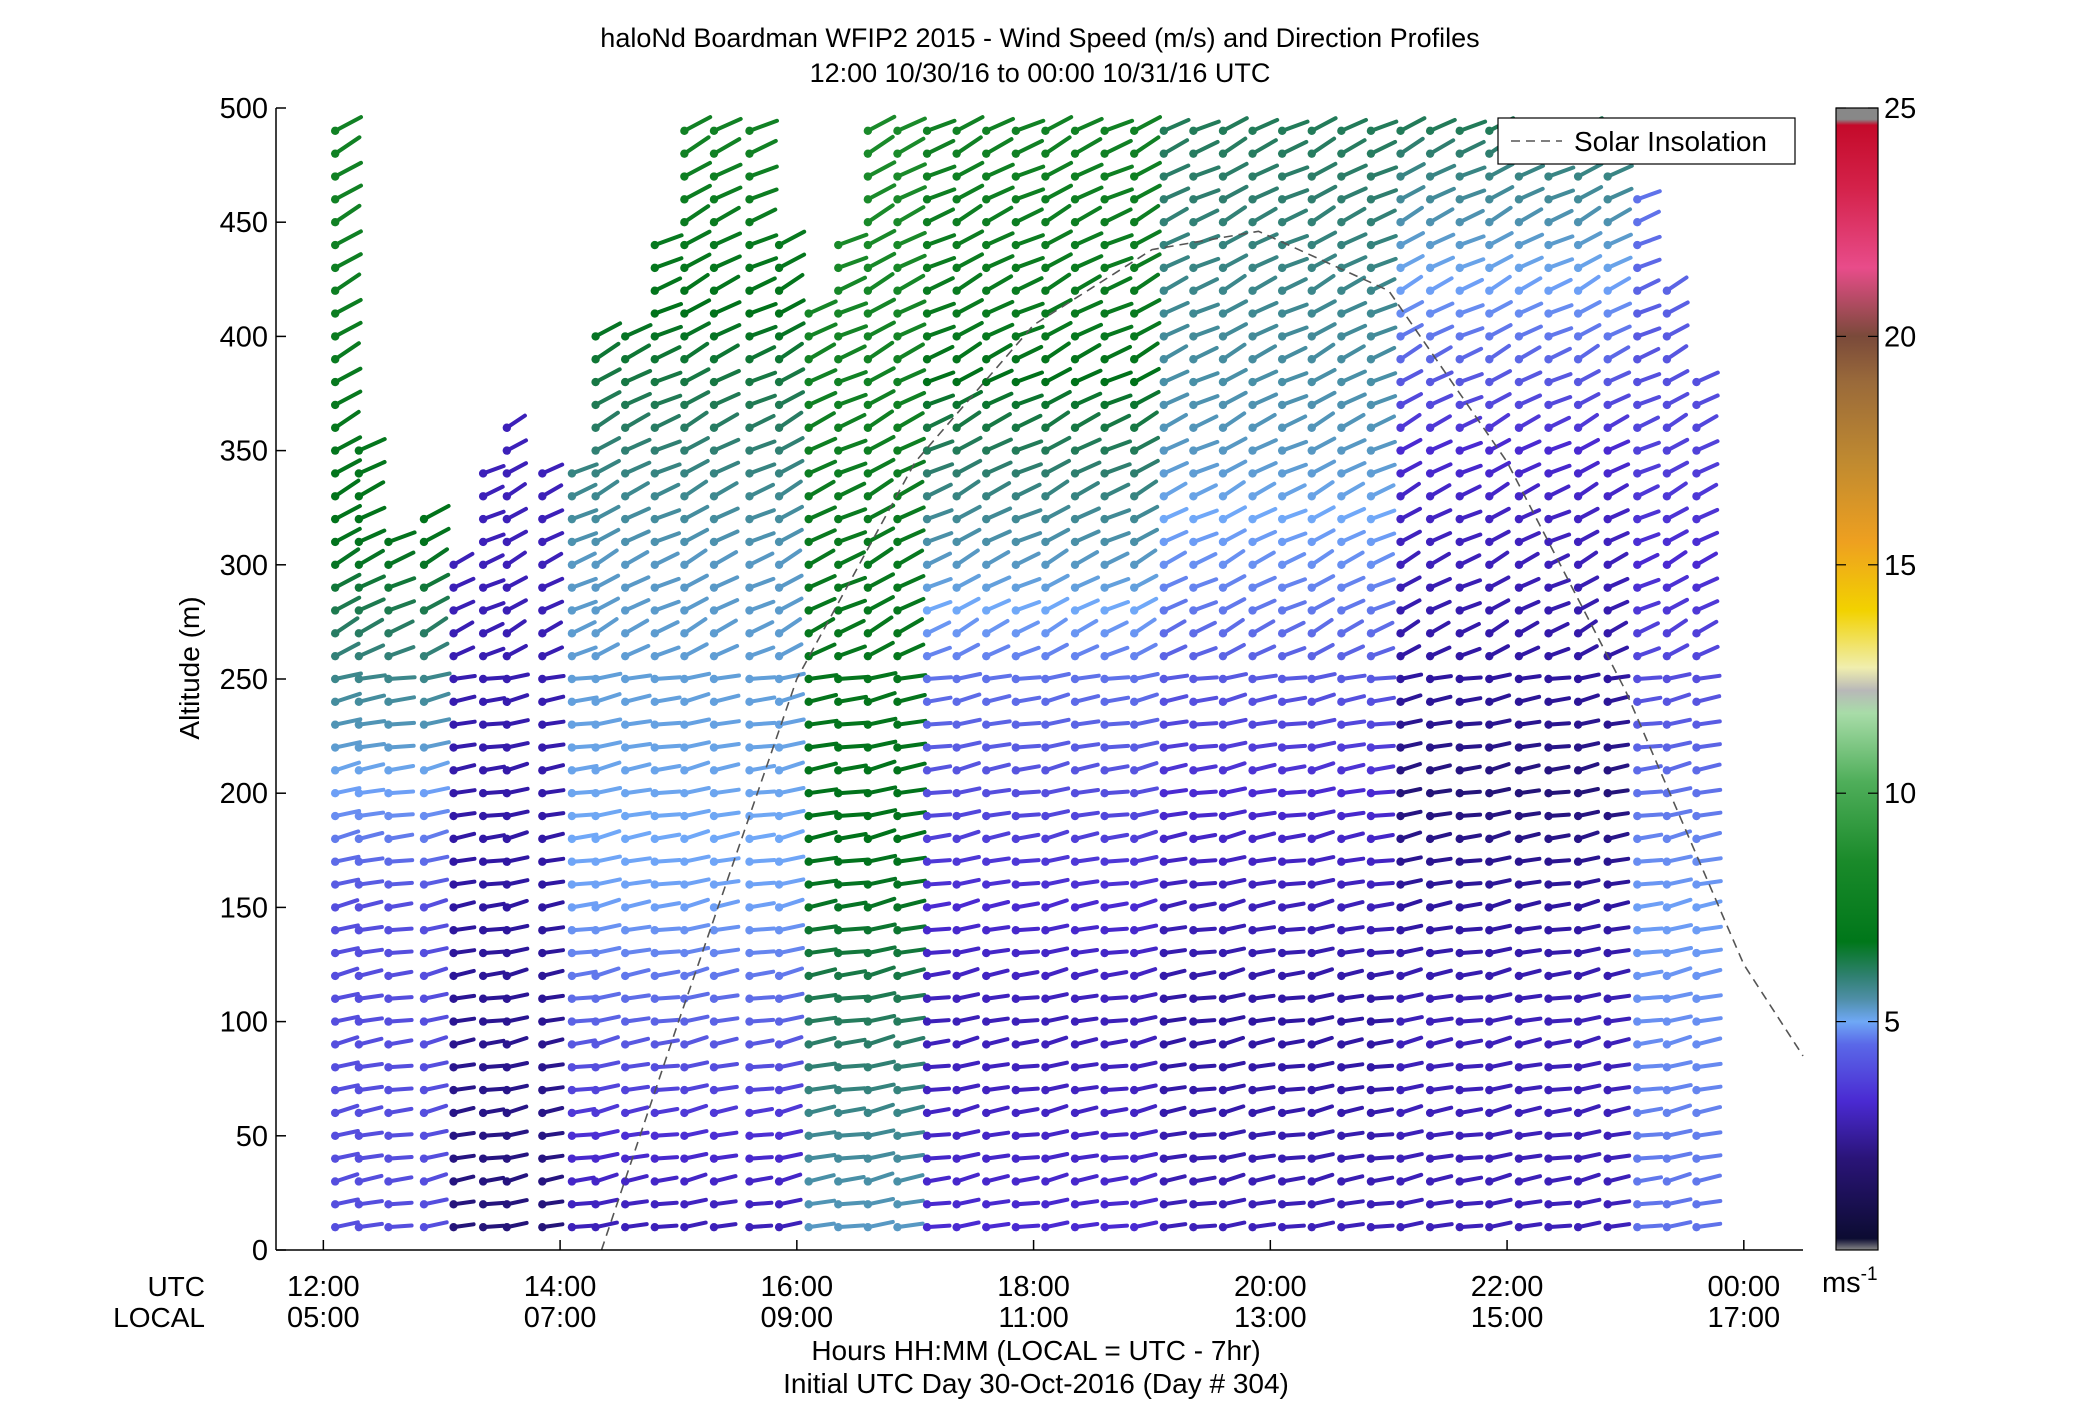  Describe the element at coordinates (1033, 1318) in the screenshot. I see `x-tick-label-local: 11:00` at that location.